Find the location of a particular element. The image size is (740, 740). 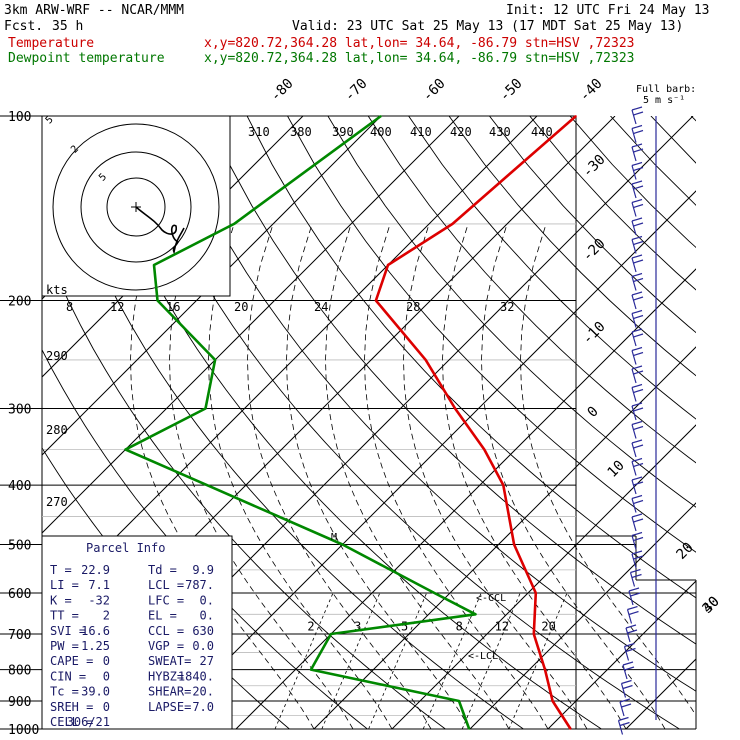

parcel-info-frame is located at coordinates (137, 632).